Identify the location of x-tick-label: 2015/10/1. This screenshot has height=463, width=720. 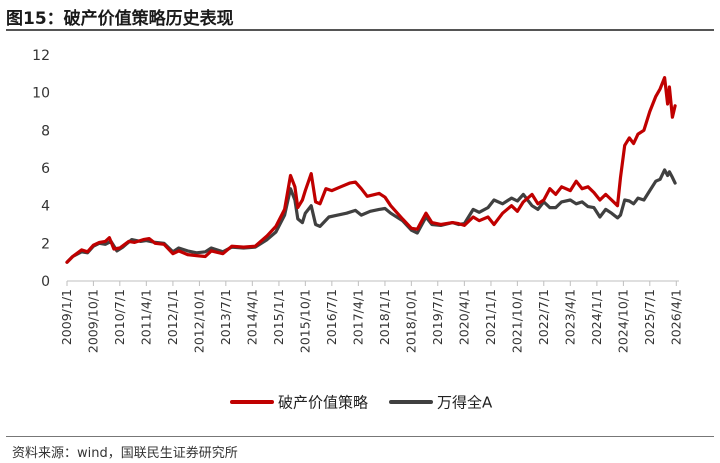
(304, 321).